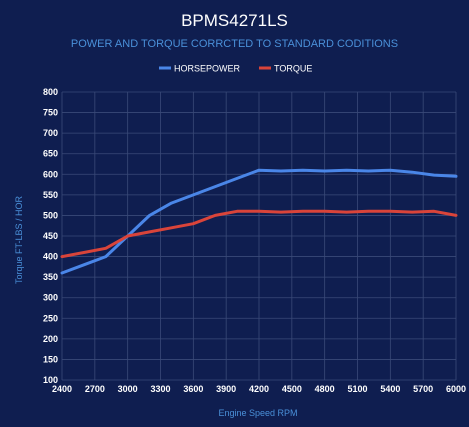 This screenshot has height=427, width=469. I want to click on y-tick-label: 800, so click(50, 92).